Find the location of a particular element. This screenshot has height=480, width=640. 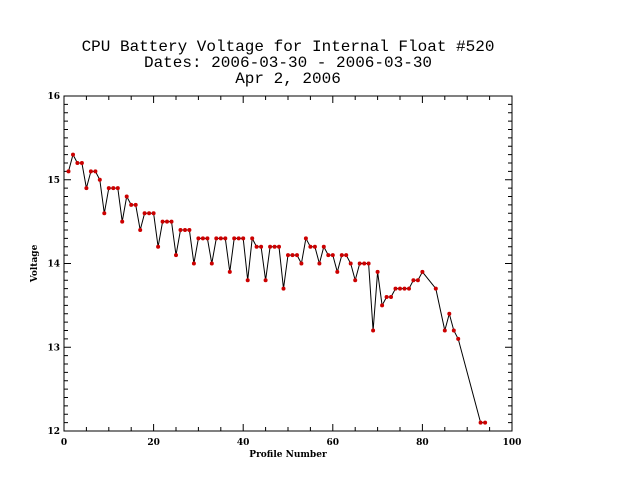

x-tick-label: 80 is located at coordinates (422, 443).